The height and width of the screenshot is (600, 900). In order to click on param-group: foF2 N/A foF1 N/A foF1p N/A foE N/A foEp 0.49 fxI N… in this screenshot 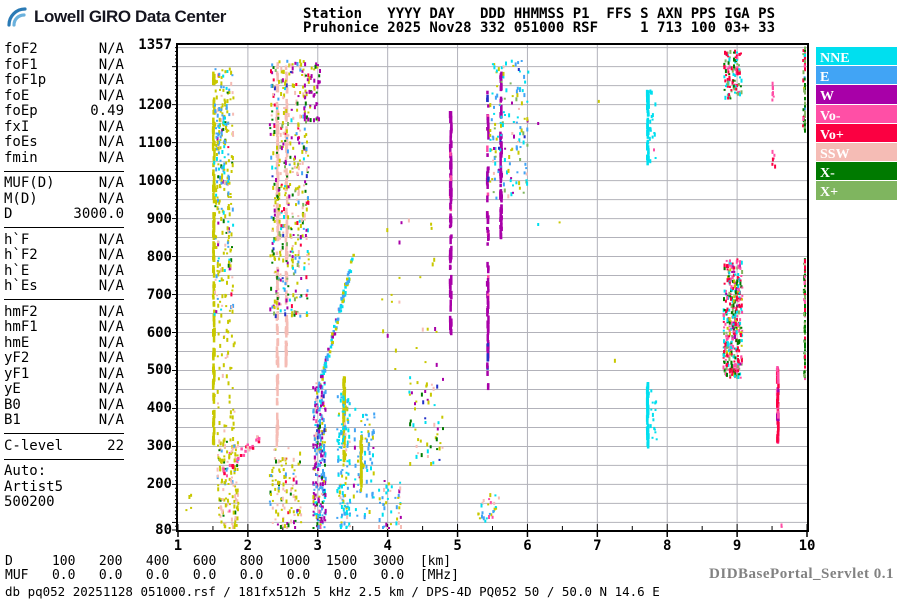, I will do `click(64, 103)`.